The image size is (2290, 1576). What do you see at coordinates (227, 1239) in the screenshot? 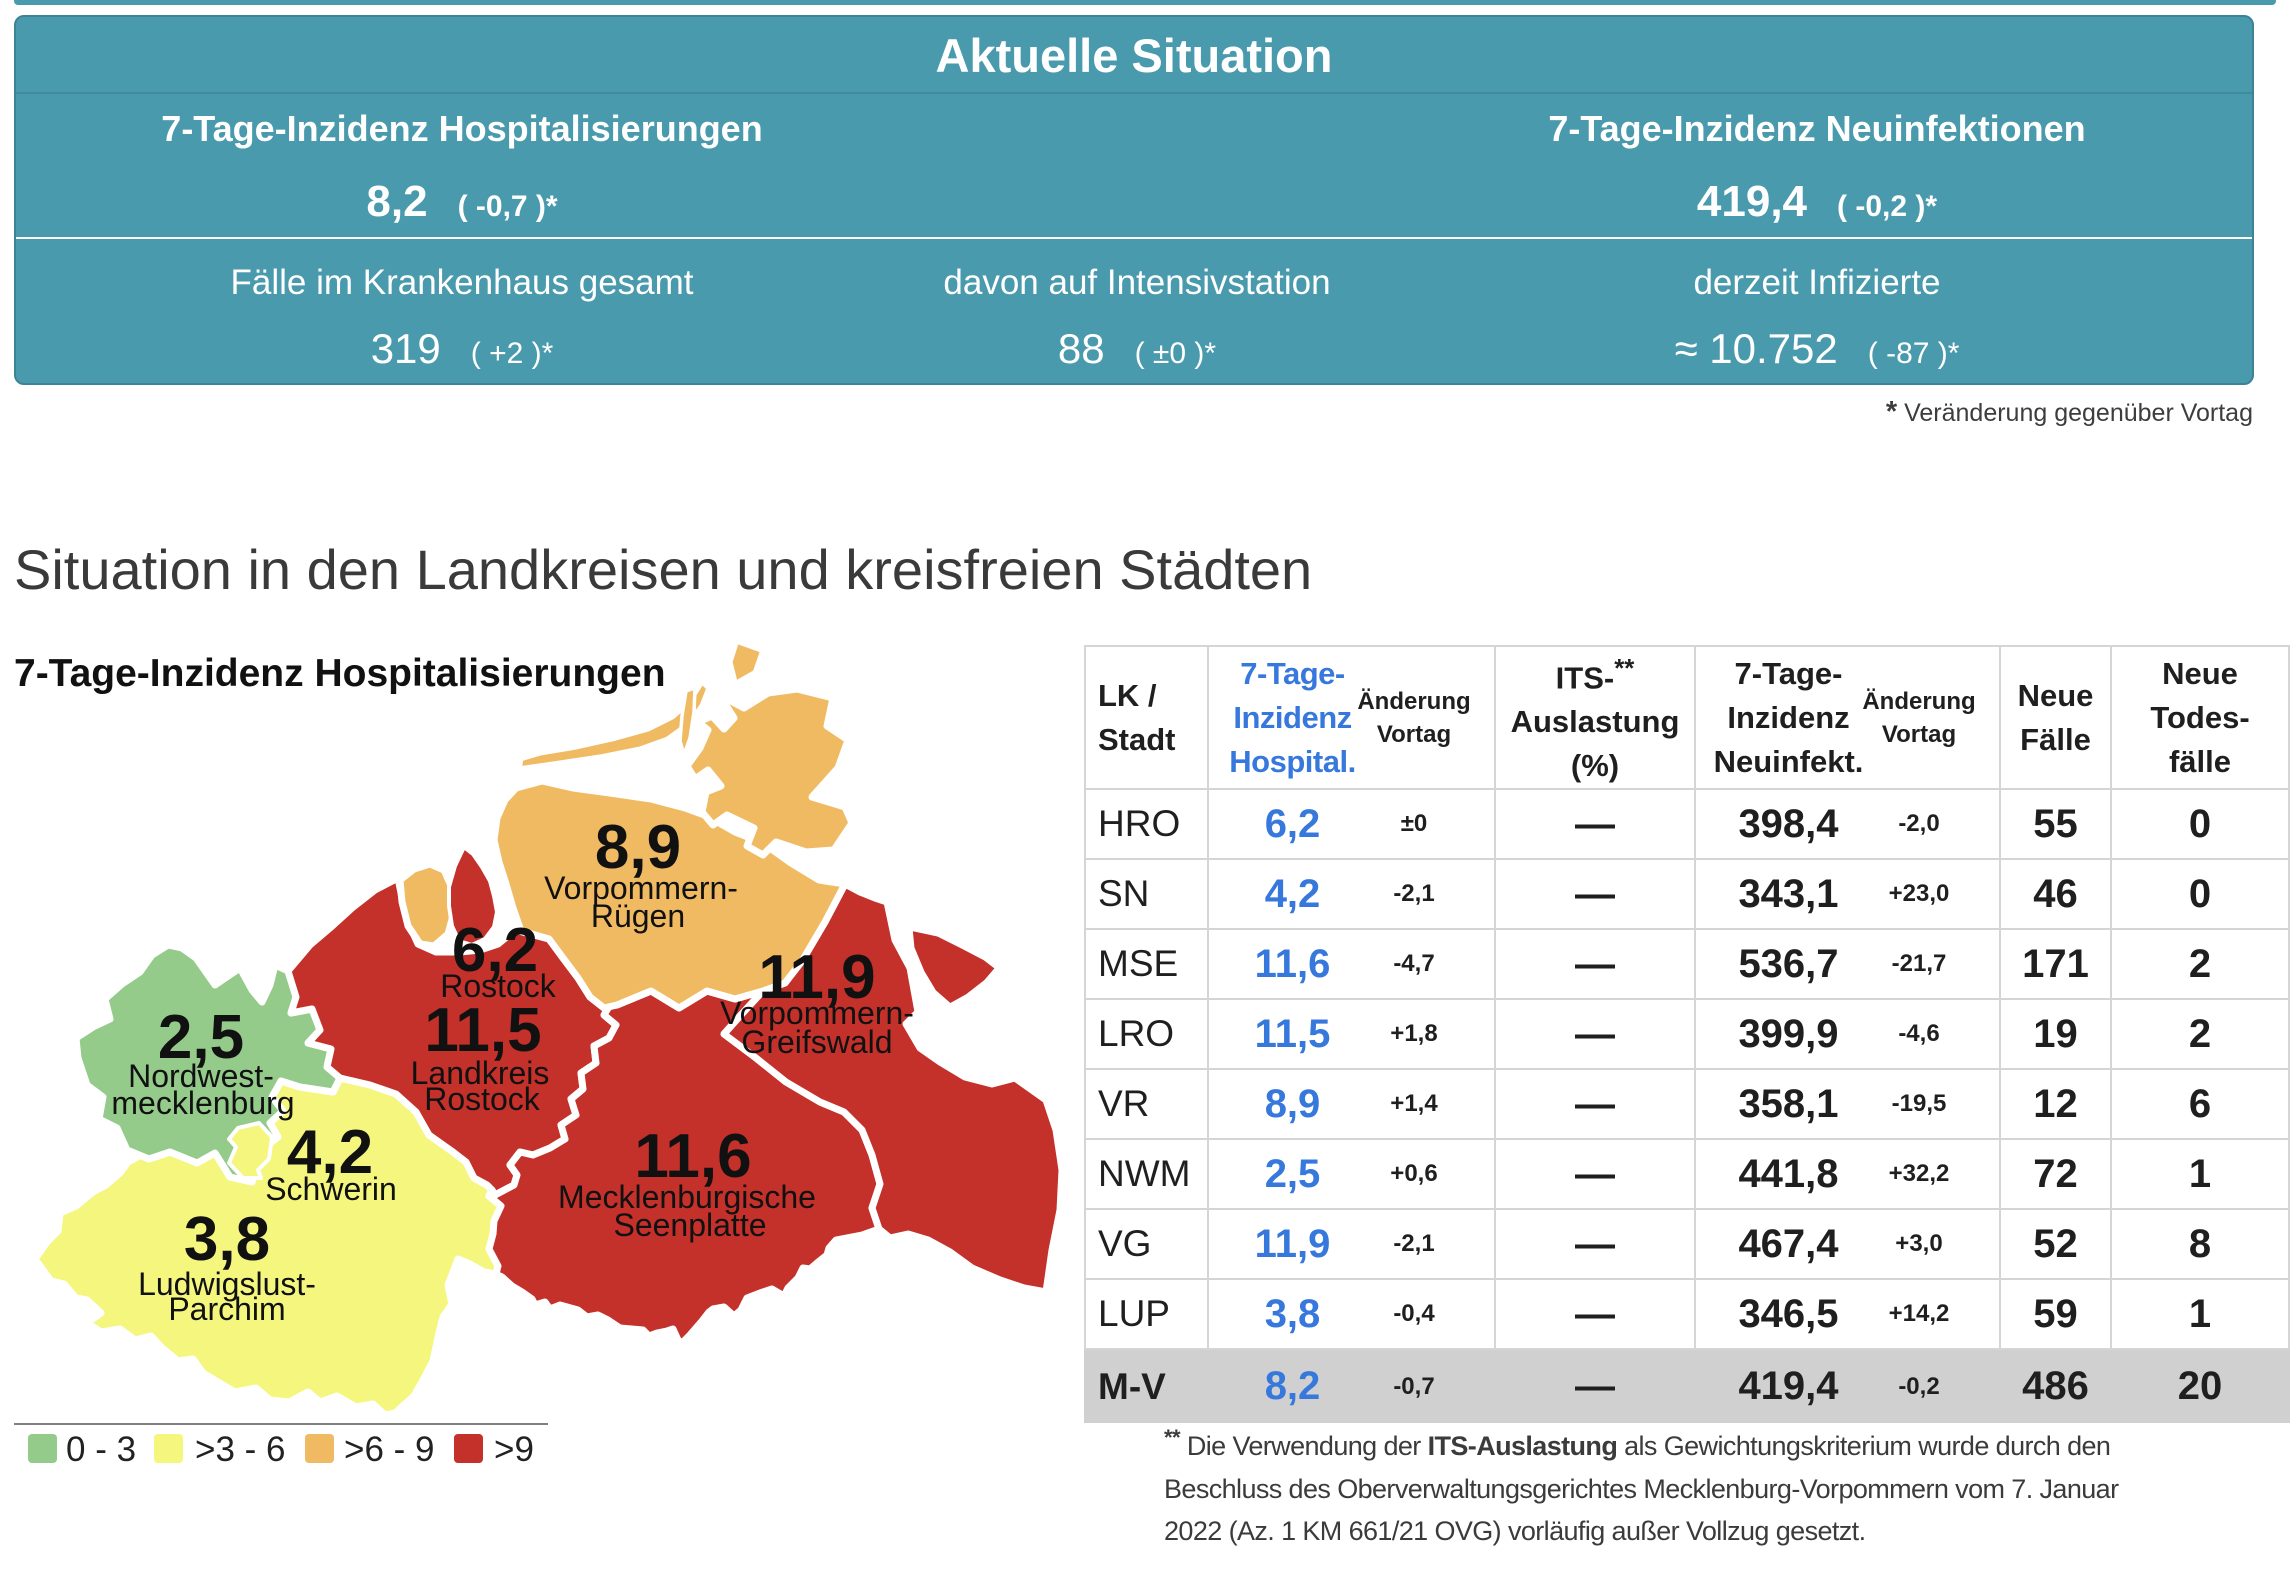
I see `svg-text: 3,8` at bounding box center [227, 1239].